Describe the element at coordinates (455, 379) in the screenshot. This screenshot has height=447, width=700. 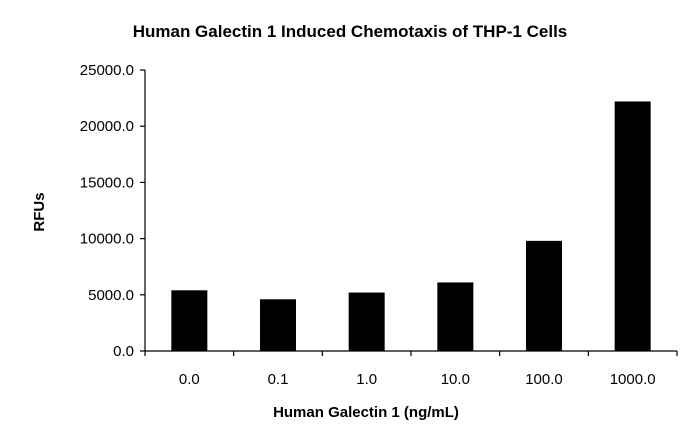
I see `x-tick-label: 10.0` at that location.